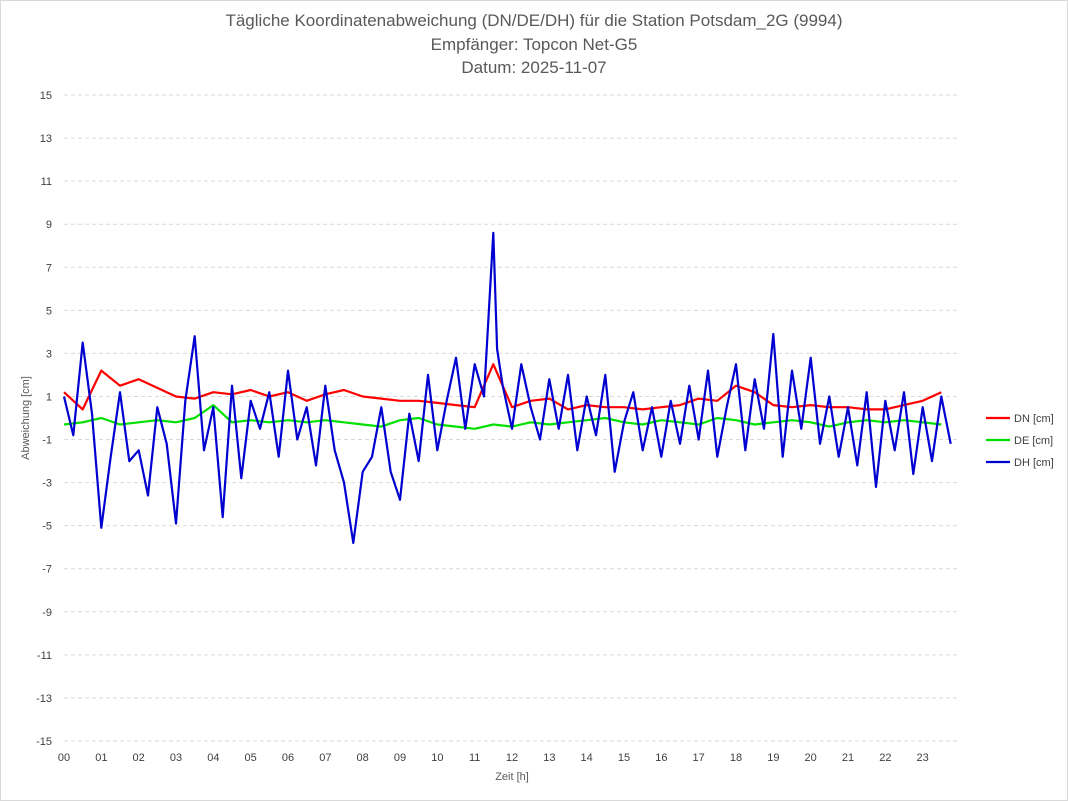 Image resolution: width=1068 pixels, height=801 pixels. What do you see at coordinates (474, 758) in the screenshot?
I see `x-tick-label: 11` at bounding box center [474, 758].